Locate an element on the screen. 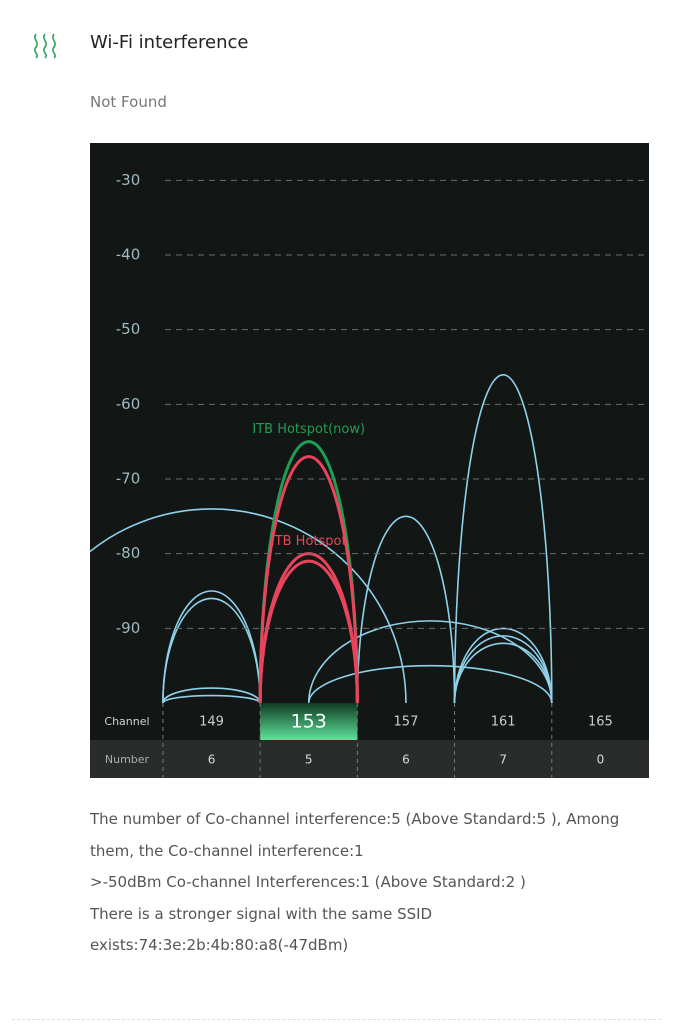 This screenshot has width=673, height=1024. y-tick-label: -50 is located at coordinates (128, 329).